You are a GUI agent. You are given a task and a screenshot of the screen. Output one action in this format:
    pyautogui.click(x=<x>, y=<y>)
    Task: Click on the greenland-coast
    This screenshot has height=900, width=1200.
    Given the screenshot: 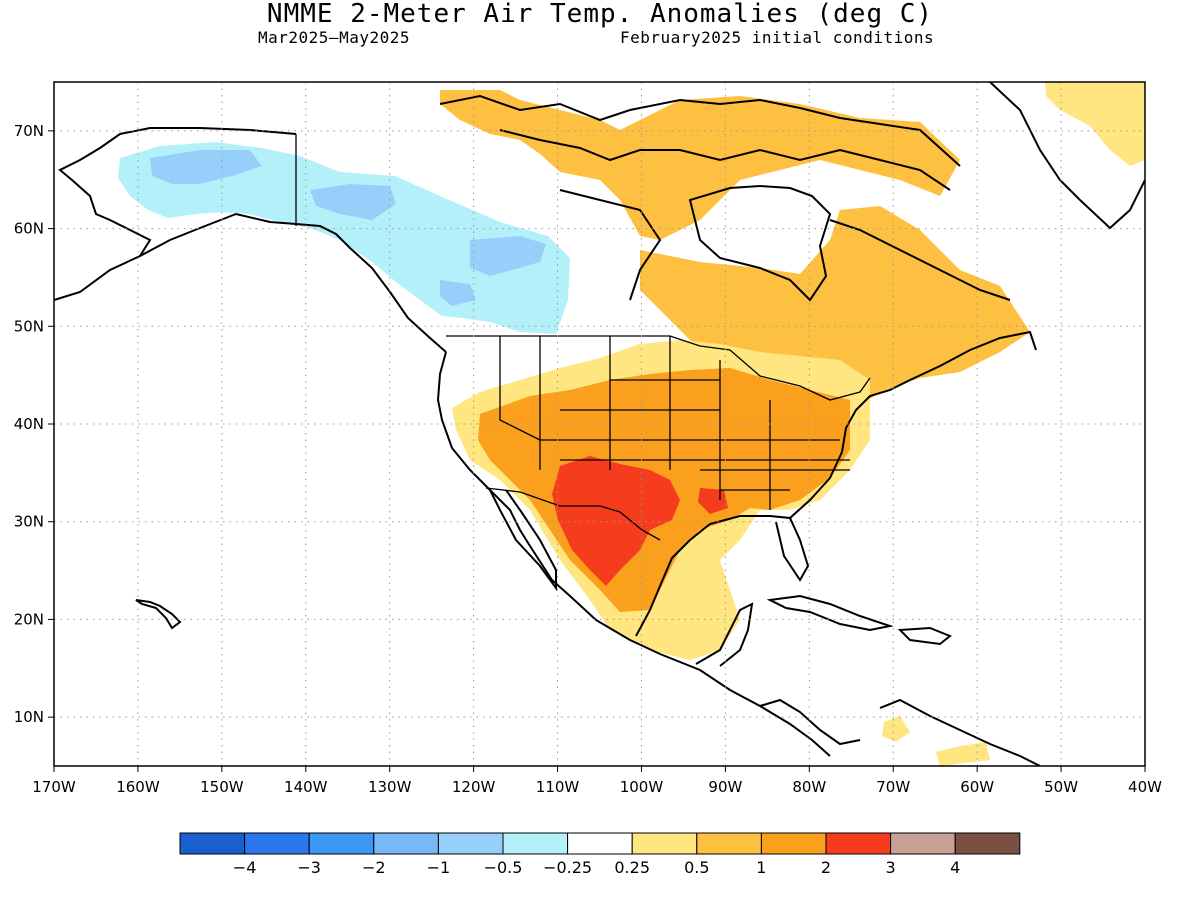 What is the action you would take?
    pyautogui.click(x=1067, y=156)
    